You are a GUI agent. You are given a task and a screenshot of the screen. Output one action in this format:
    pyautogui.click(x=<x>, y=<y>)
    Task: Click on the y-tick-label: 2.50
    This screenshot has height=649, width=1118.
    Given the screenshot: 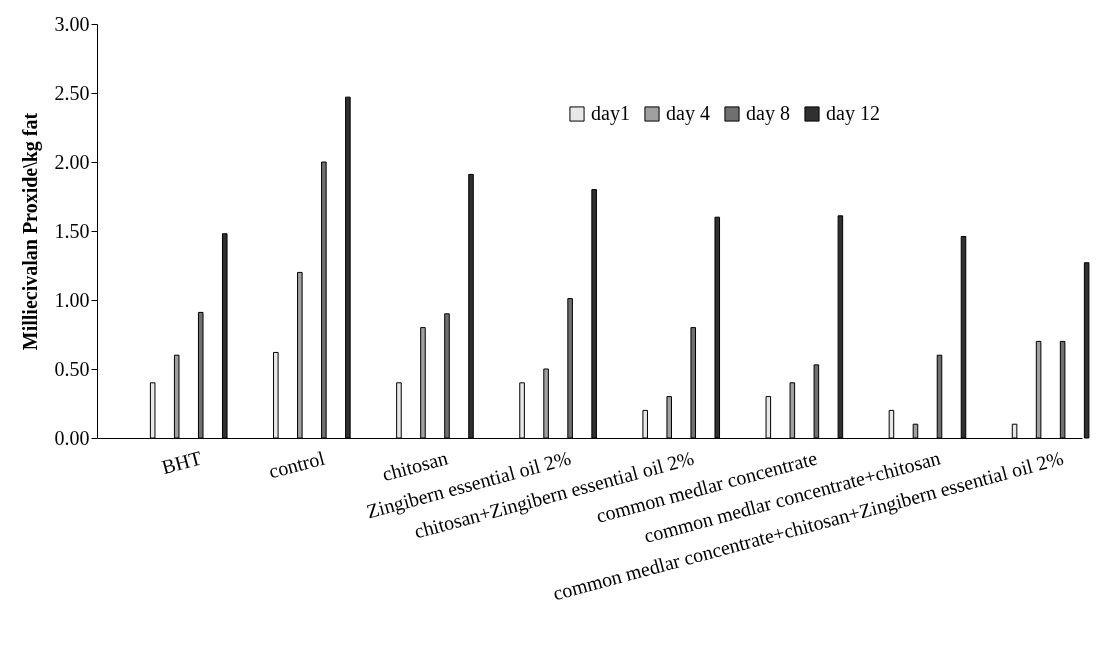 What is the action you would take?
    pyautogui.click(x=72, y=92)
    